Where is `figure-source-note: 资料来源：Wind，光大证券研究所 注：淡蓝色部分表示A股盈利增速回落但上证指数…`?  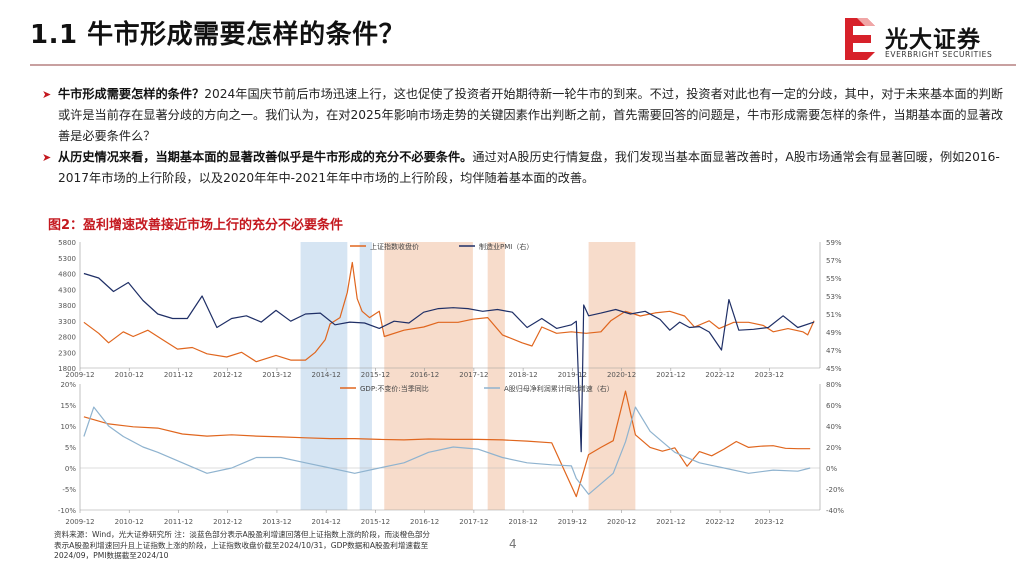
figure-source-note: 资料来源：Wind，光大证券研究所 注：淡蓝色部分表示A股盈利增速回落但上证指数… is located at coordinates (284, 546).